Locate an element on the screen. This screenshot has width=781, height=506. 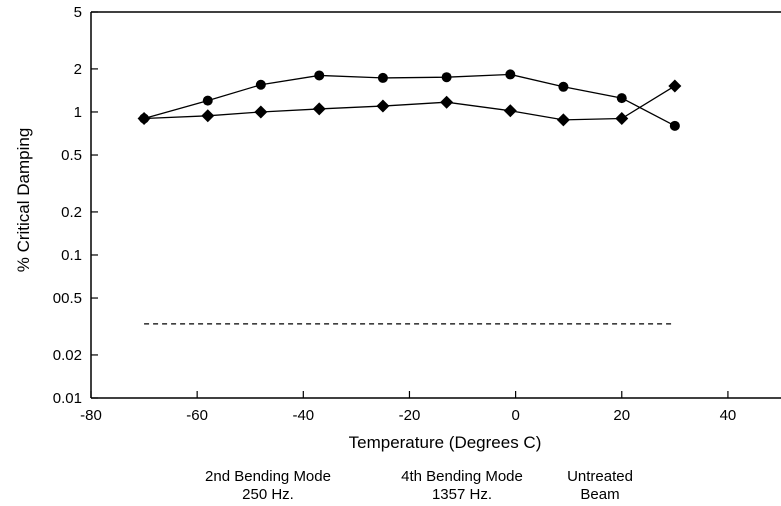
x-tick-label: 0 is located at coordinates (515, 415).